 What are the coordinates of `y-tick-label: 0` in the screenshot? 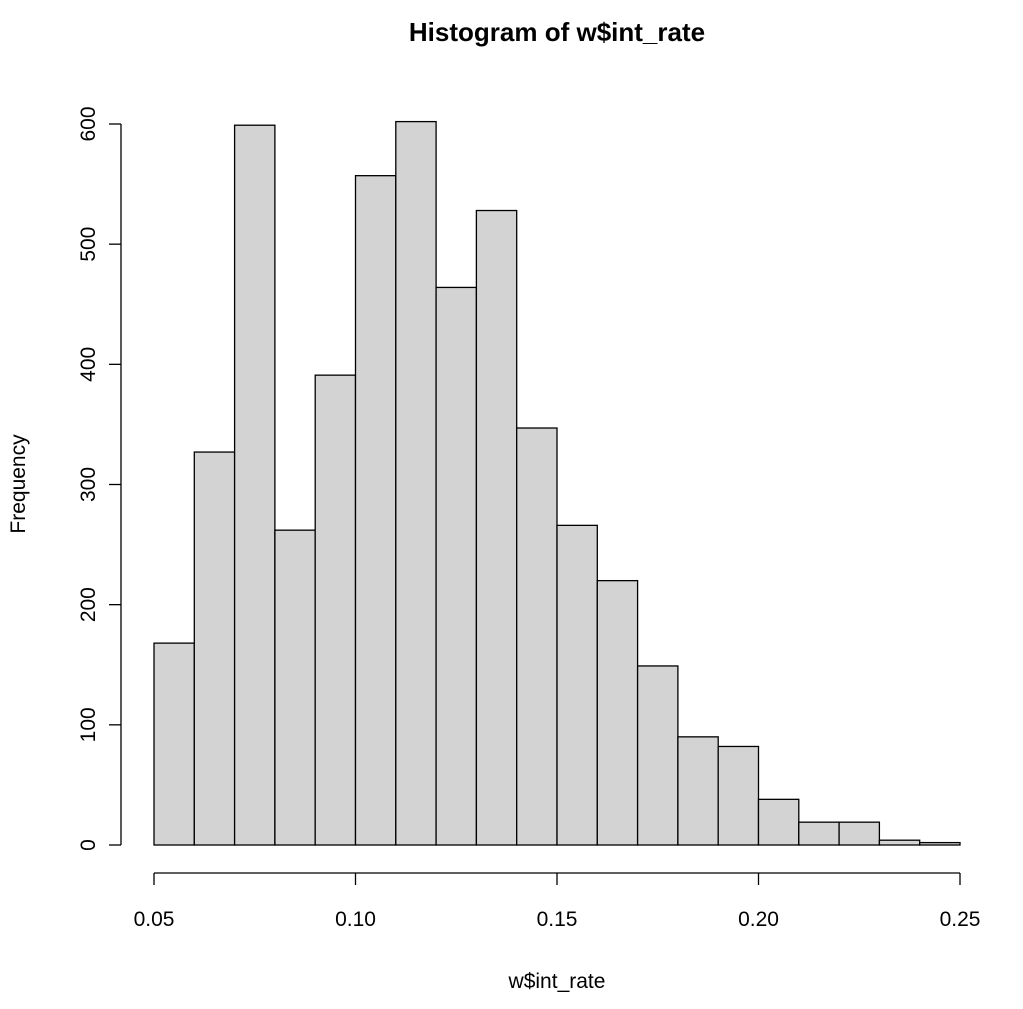 It's located at (88, 845).